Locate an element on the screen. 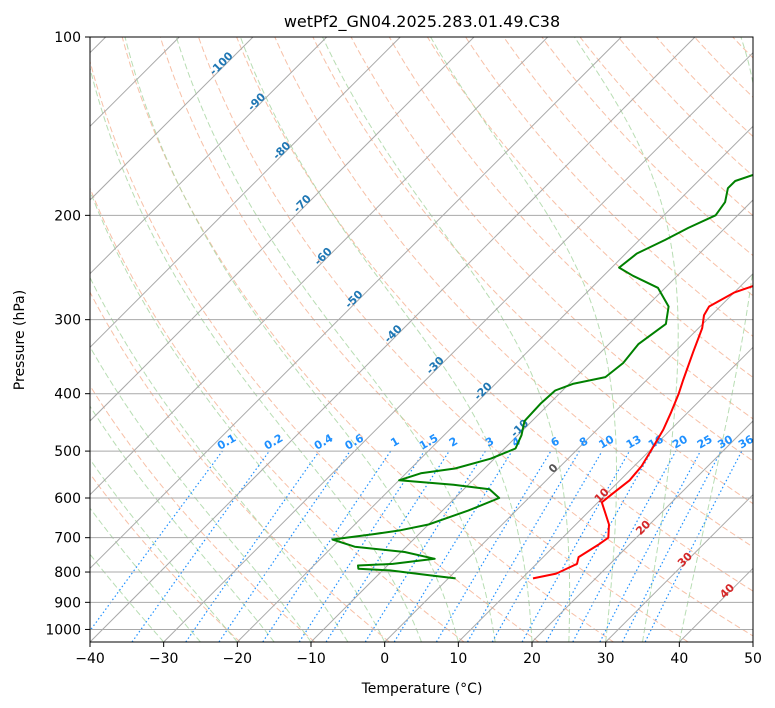 Image resolution: width=775 pixels, height=708 pixels. x-tick-label: −10 is located at coordinates (311, 659).